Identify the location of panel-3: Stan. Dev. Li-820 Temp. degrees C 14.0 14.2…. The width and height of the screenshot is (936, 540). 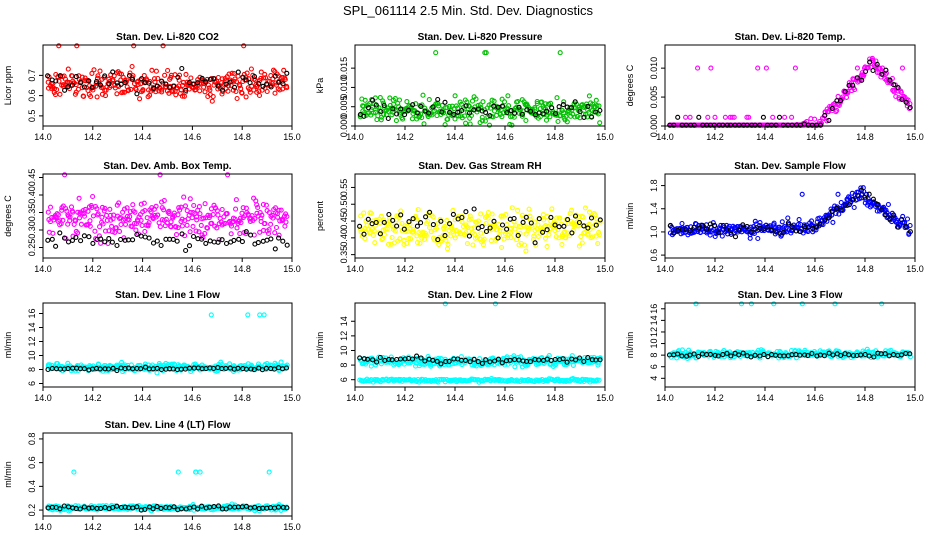
(774, 87).